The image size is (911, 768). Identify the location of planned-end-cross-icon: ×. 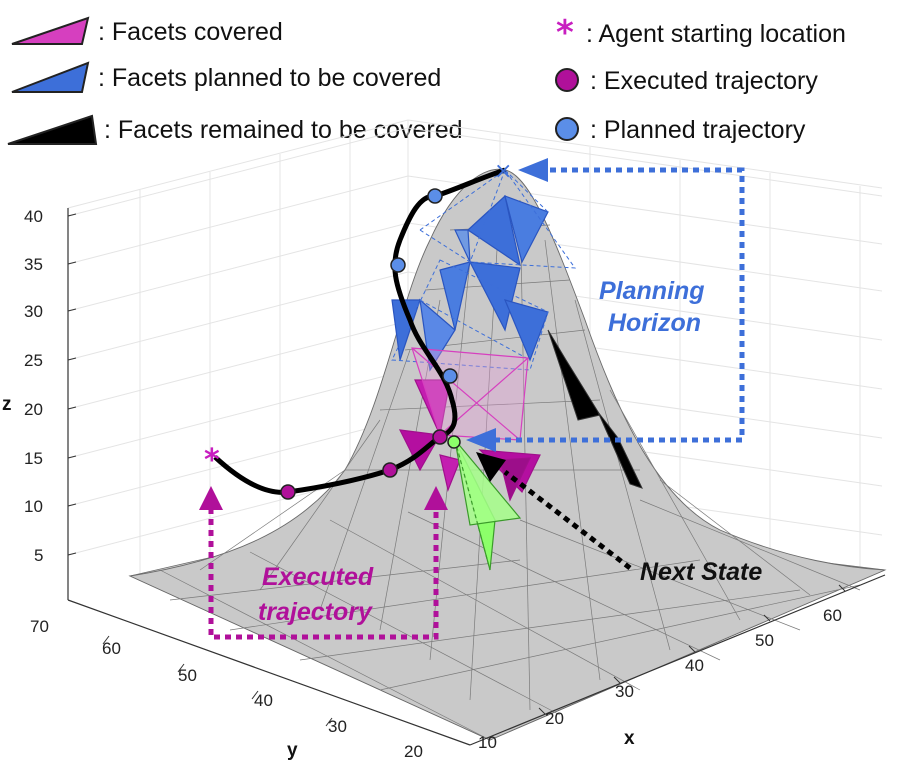
(503, 171).